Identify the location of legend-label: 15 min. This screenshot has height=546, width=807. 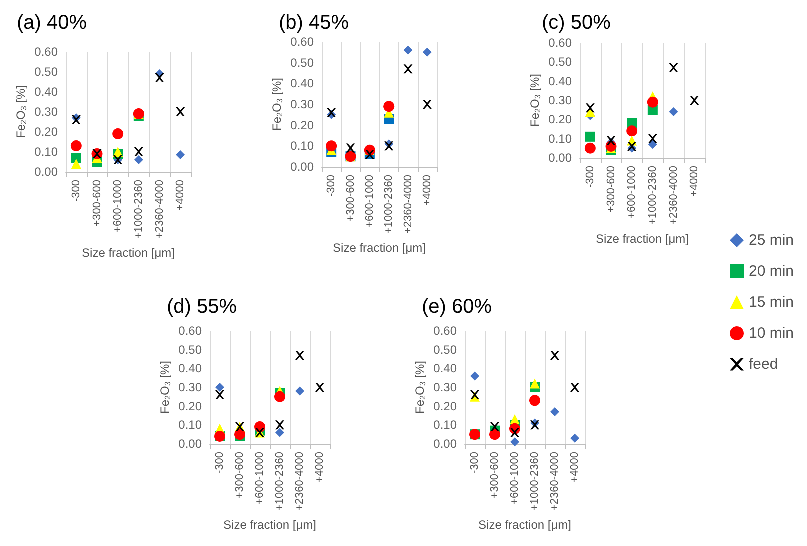
(771, 302).